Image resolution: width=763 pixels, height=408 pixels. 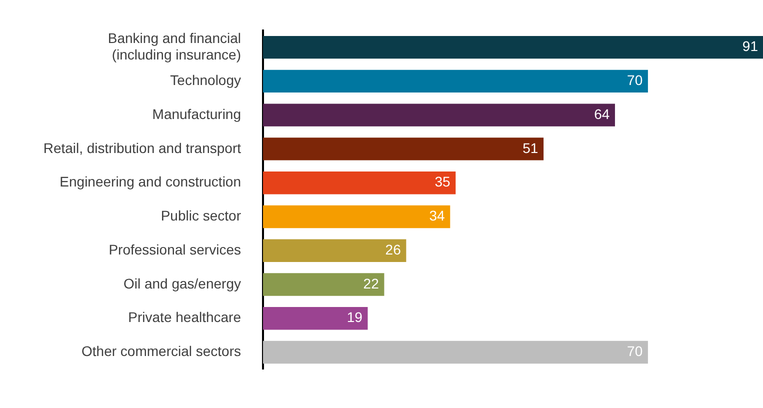 What do you see at coordinates (201, 216) in the screenshot?
I see `y-tick-label: Public sector` at bounding box center [201, 216].